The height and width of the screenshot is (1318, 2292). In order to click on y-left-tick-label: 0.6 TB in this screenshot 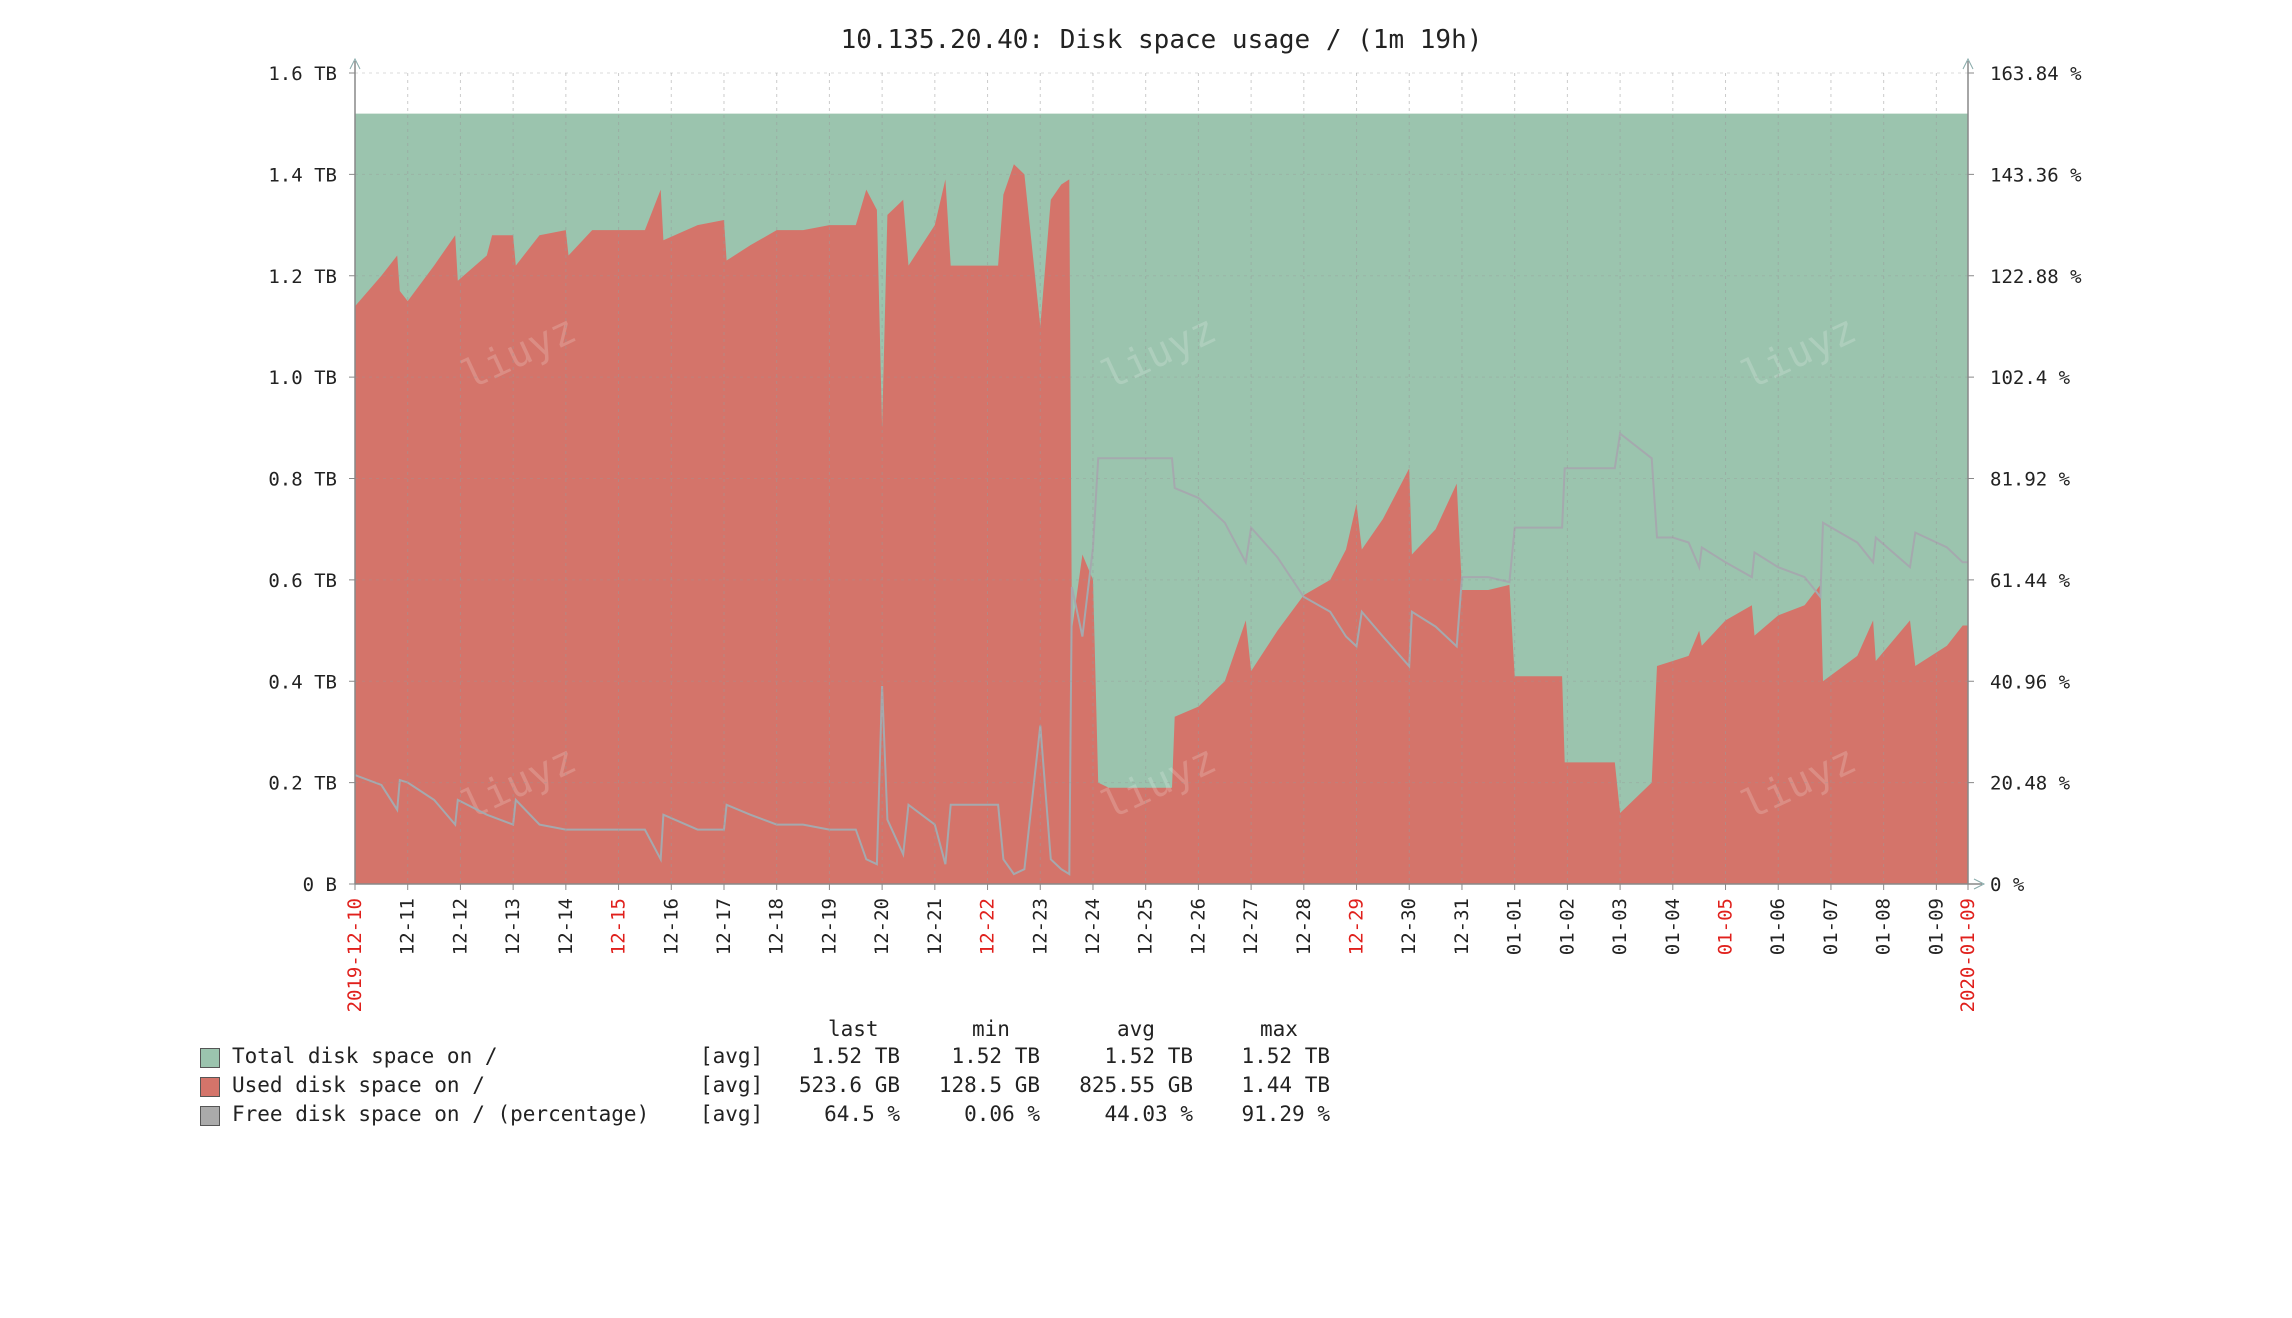, I will do `click(302, 581)`.